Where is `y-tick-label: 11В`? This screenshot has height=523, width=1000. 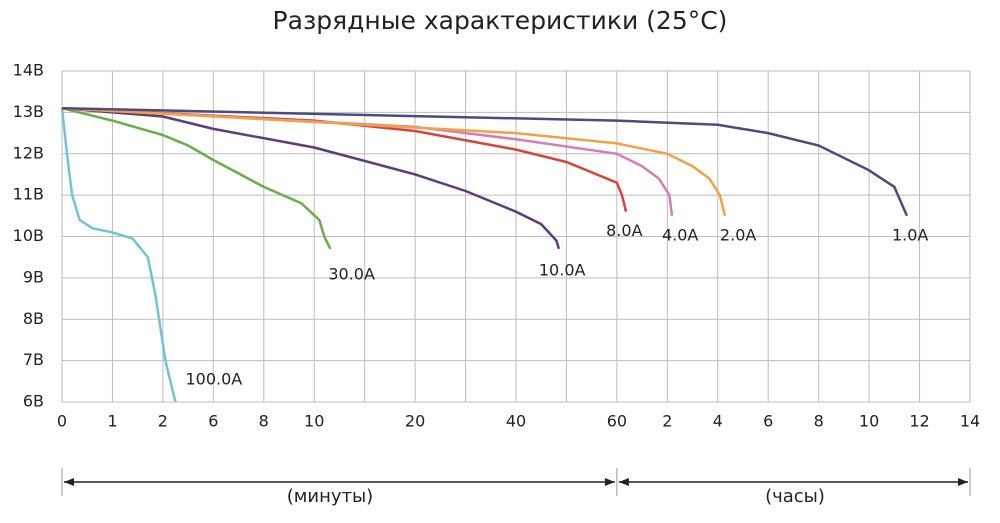
y-tick-label: 11В is located at coordinates (28, 194).